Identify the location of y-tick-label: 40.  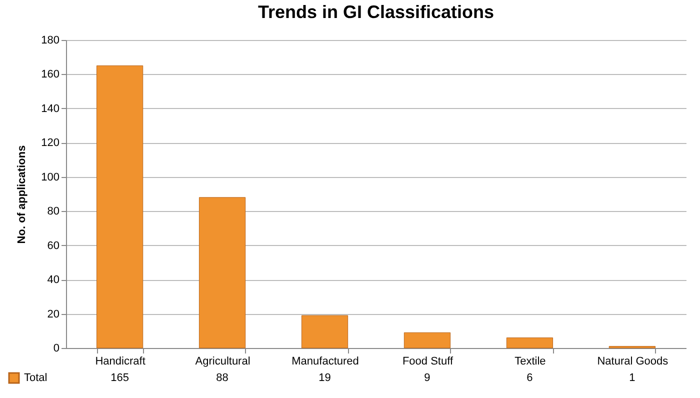
(53, 280).